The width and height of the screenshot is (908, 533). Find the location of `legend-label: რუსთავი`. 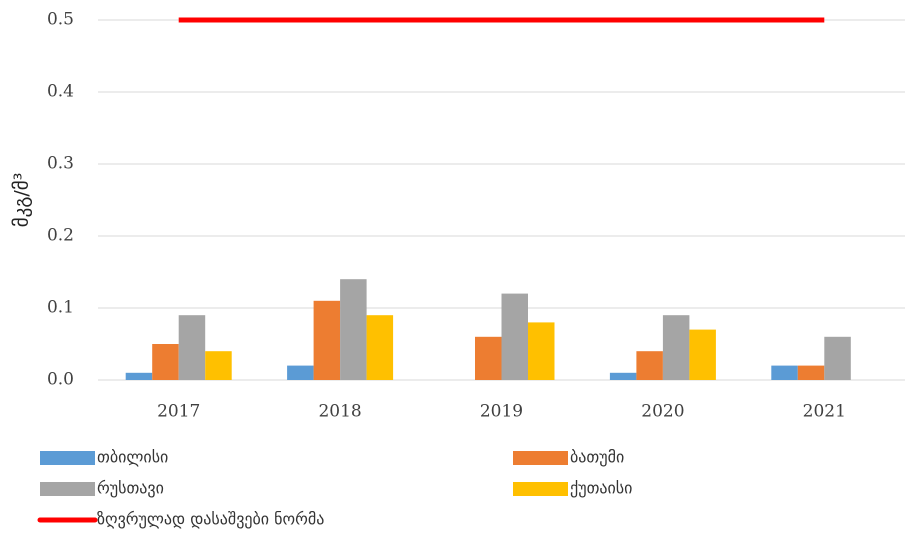

legend-label: რუსთავი is located at coordinates (130, 488).